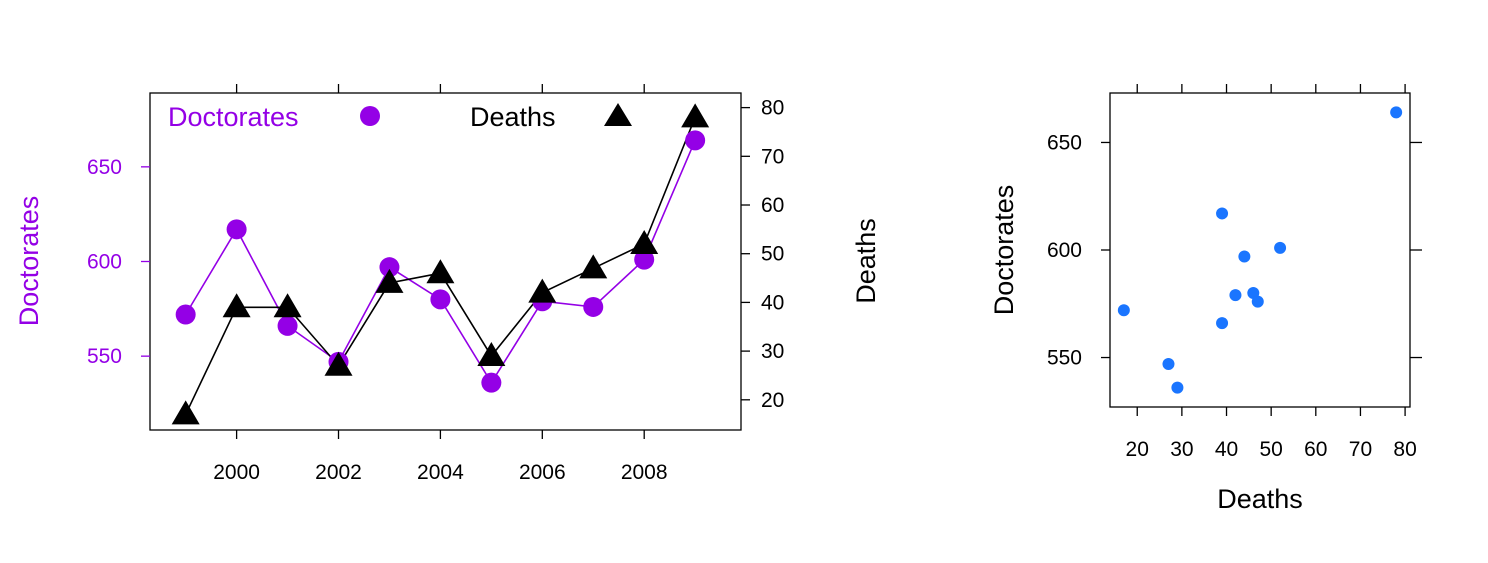 The width and height of the screenshot is (1488, 563). What do you see at coordinates (370, 116) in the screenshot?
I see `legend-marker-doctorates` at bounding box center [370, 116].